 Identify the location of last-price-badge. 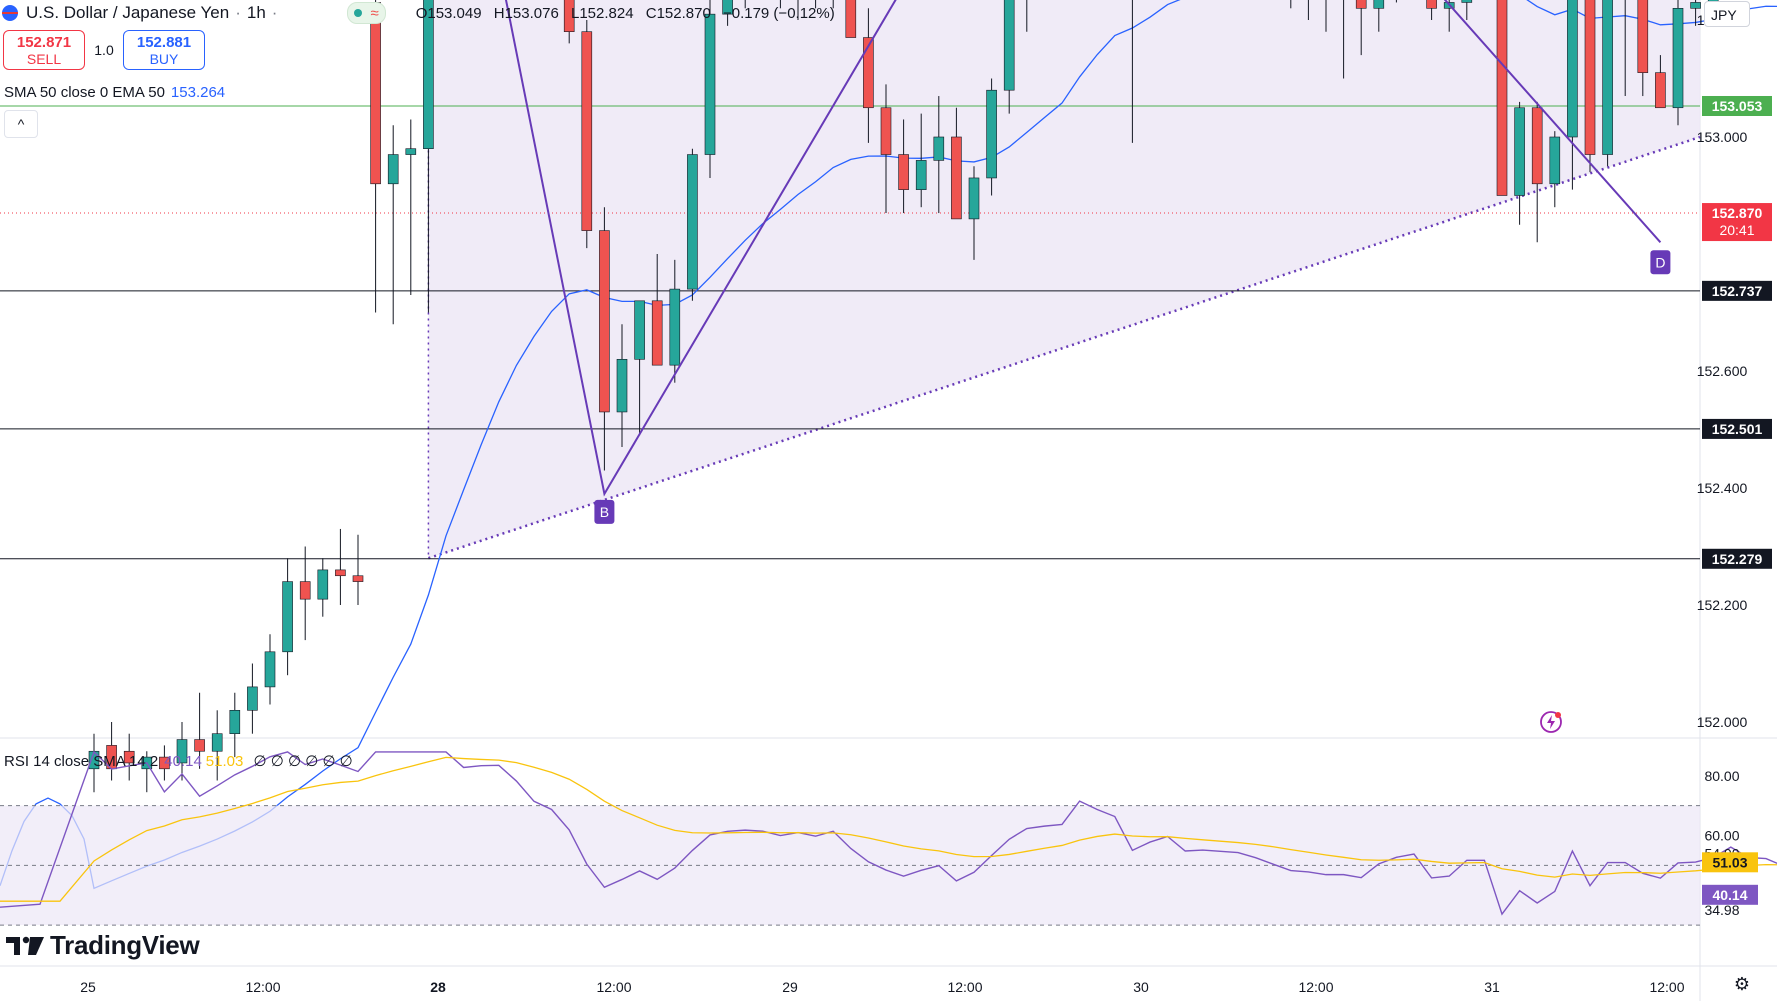
(1737, 222).